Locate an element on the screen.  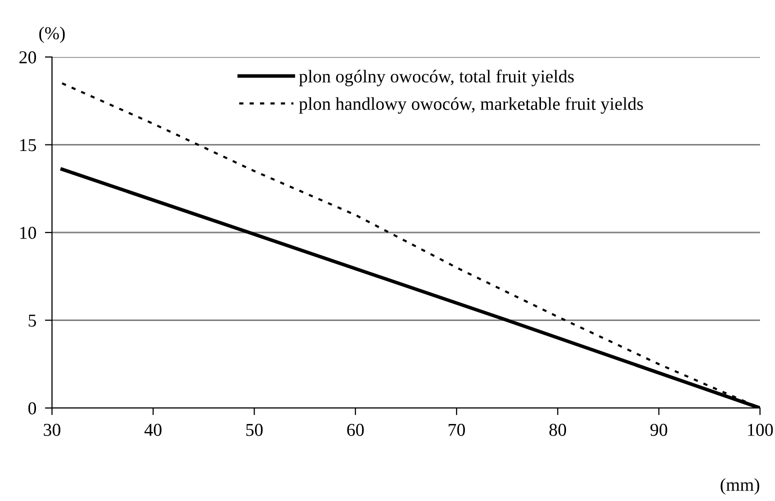
x-axis-title: (mm) is located at coordinates (740, 486).